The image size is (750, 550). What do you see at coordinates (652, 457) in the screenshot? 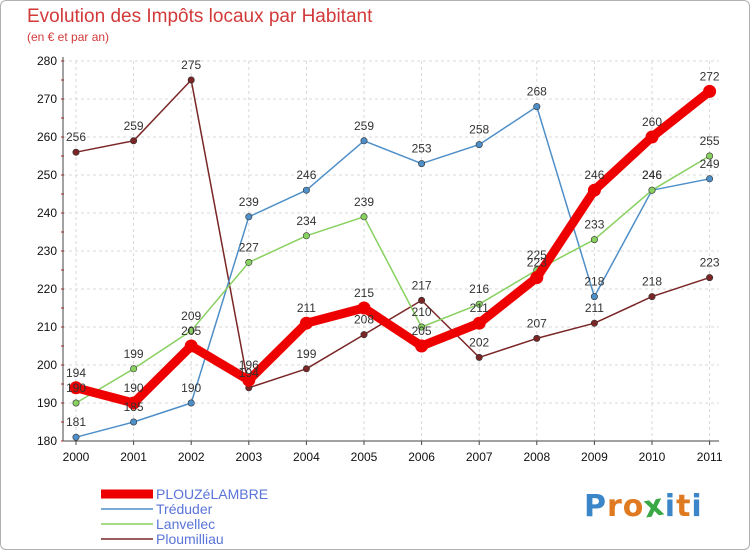
I see `x-tick-label: 2010` at bounding box center [652, 457].